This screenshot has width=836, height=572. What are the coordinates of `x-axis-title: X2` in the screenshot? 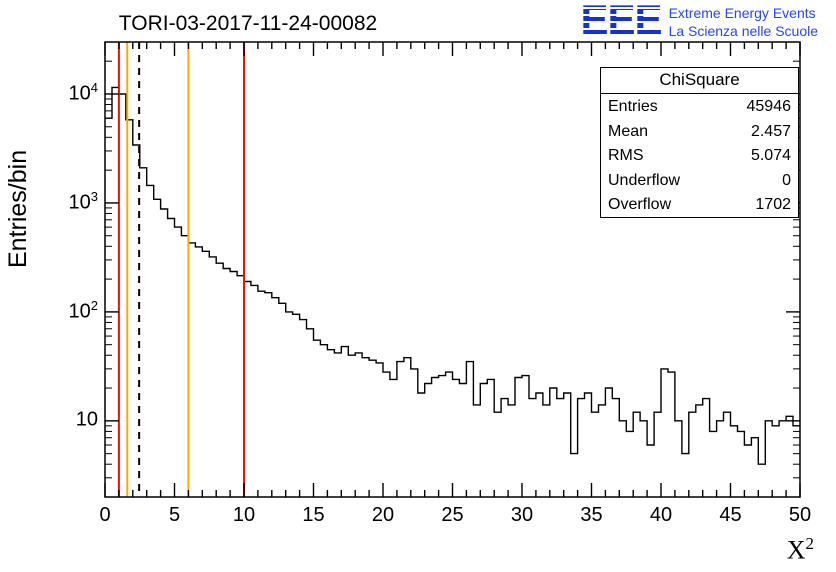 It's located at (800, 550).